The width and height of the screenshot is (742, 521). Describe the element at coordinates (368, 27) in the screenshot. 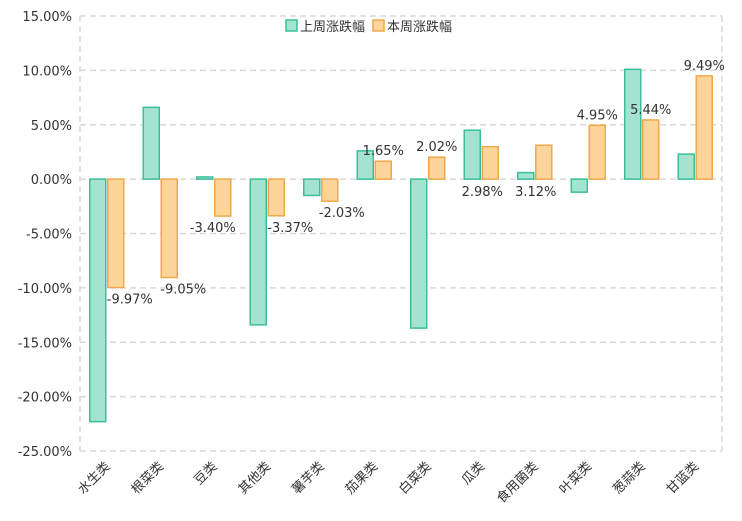

I see `legend: 上周涨跌幅 本周涨跌幅` at that location.